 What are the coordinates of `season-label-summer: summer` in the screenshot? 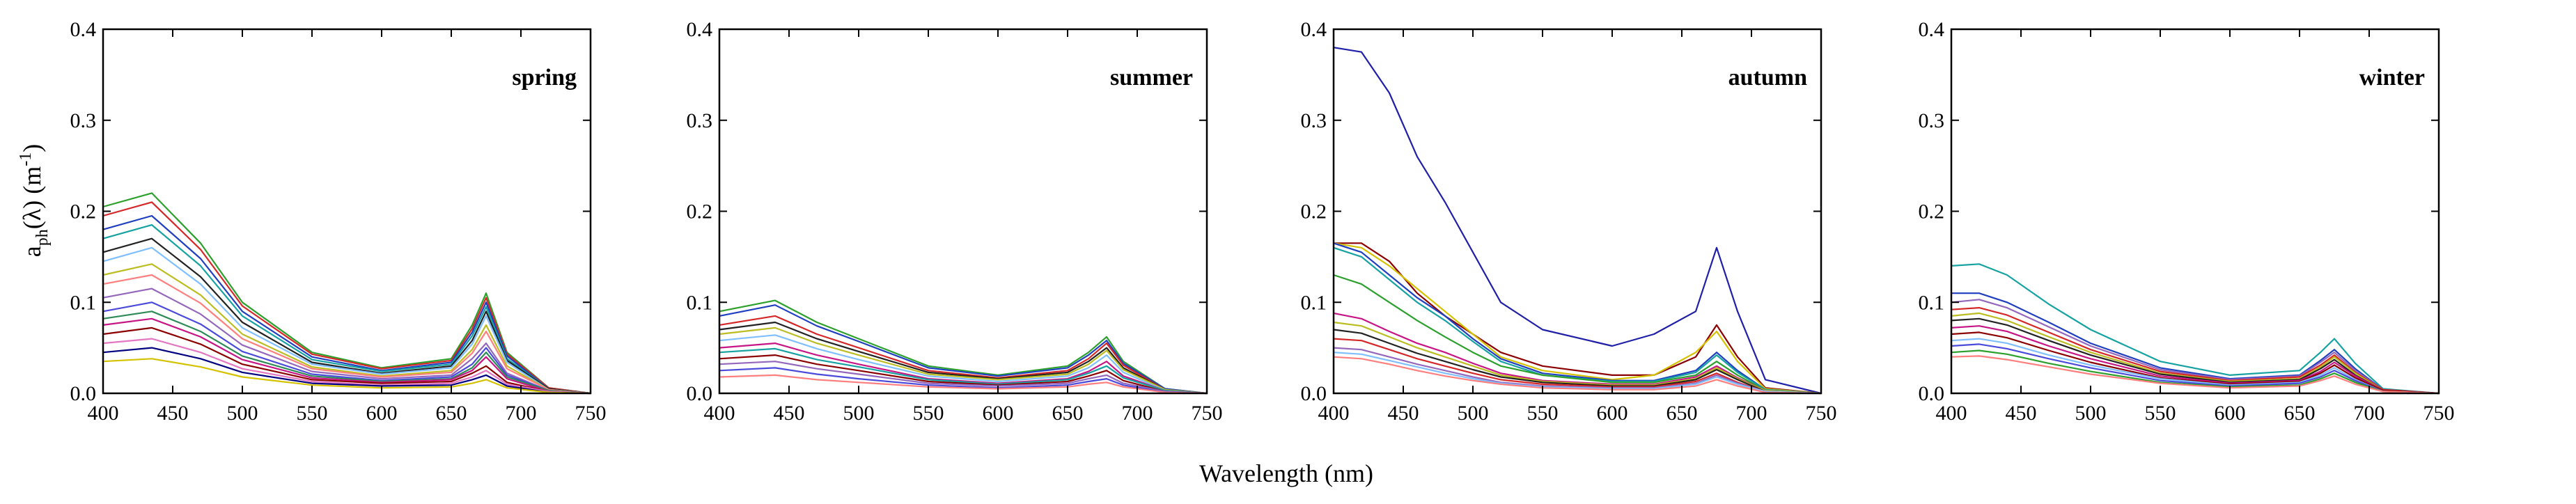 It's located at (1152, 77).